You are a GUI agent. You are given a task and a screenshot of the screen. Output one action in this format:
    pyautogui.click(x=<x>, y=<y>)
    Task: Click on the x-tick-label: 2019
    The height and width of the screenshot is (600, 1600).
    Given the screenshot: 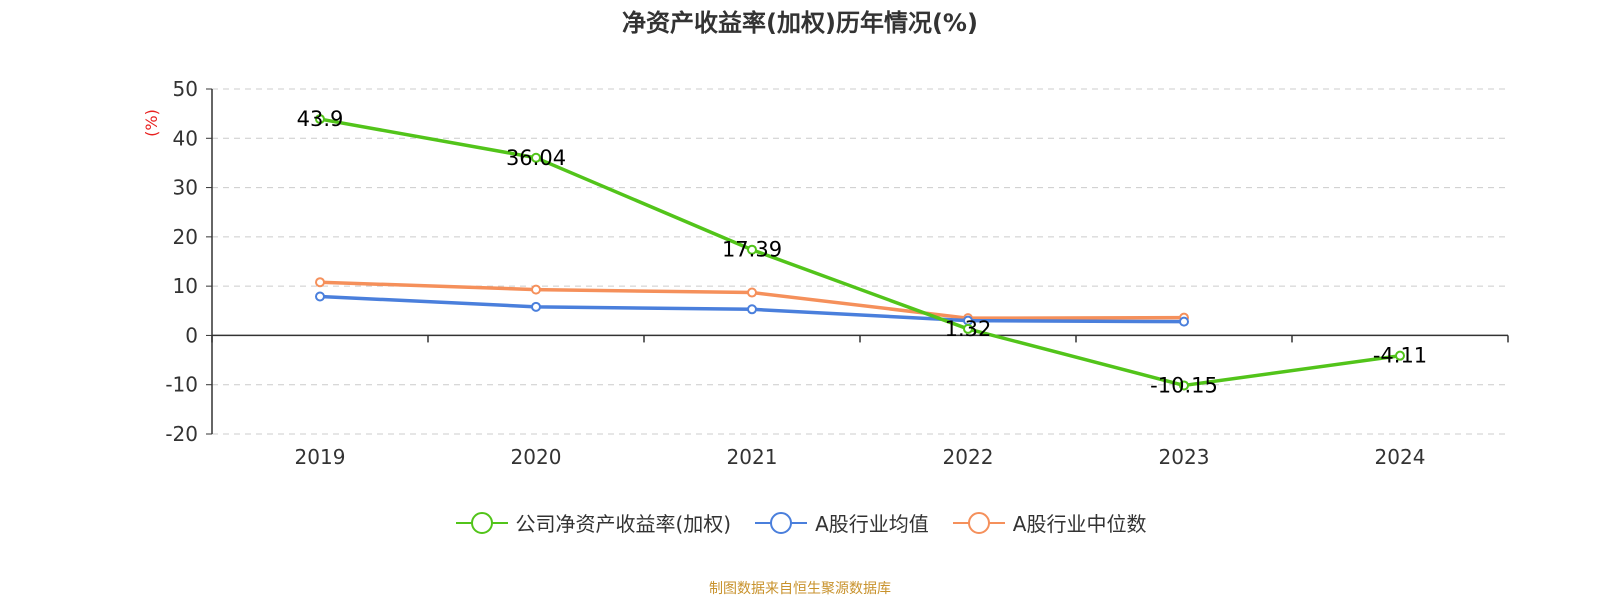 What is the action you would take?
    pyautogui.click(x=320, y=457)
    